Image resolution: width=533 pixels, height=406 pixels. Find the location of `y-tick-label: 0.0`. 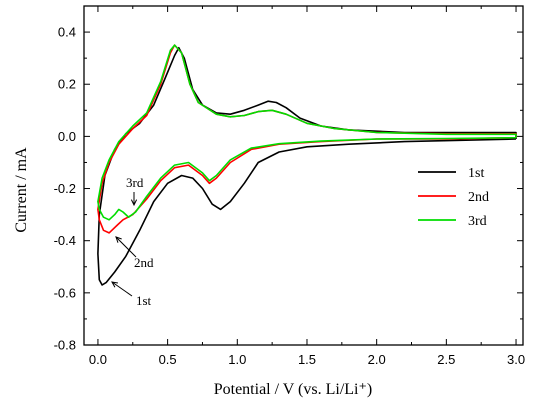

y-tick-label: 0.0 is located at coordinates (67, 136).